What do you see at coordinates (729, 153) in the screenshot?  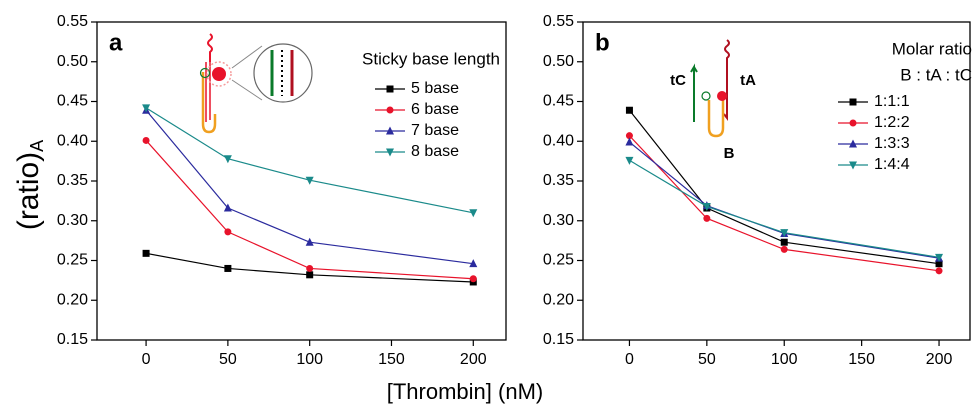 I see `annotation: B` at bounding box center [729, 153].